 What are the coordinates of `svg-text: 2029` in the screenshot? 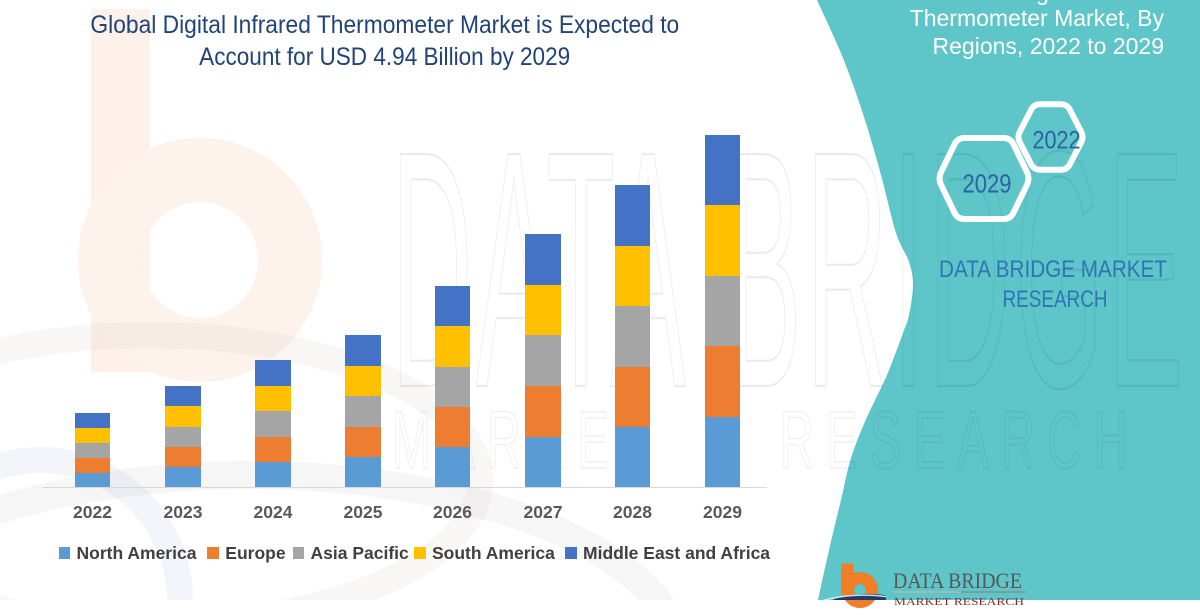 It's located at (987, 184).